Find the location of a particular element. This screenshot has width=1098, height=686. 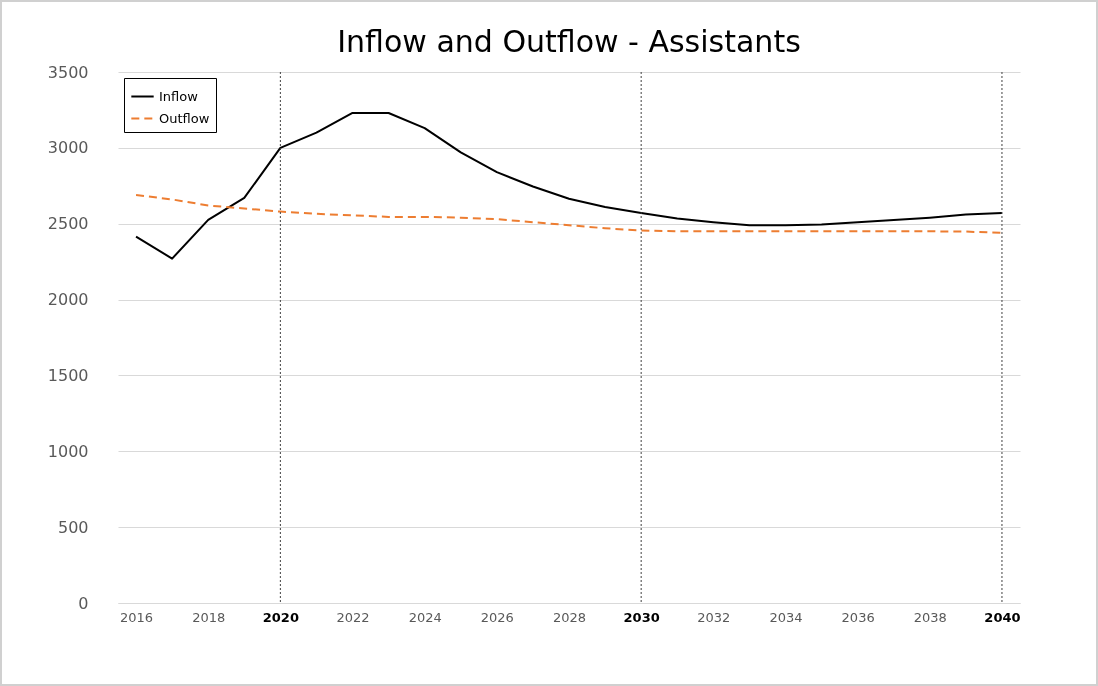

x-tick-label: 2040 is located at coordinates (1002, 617).